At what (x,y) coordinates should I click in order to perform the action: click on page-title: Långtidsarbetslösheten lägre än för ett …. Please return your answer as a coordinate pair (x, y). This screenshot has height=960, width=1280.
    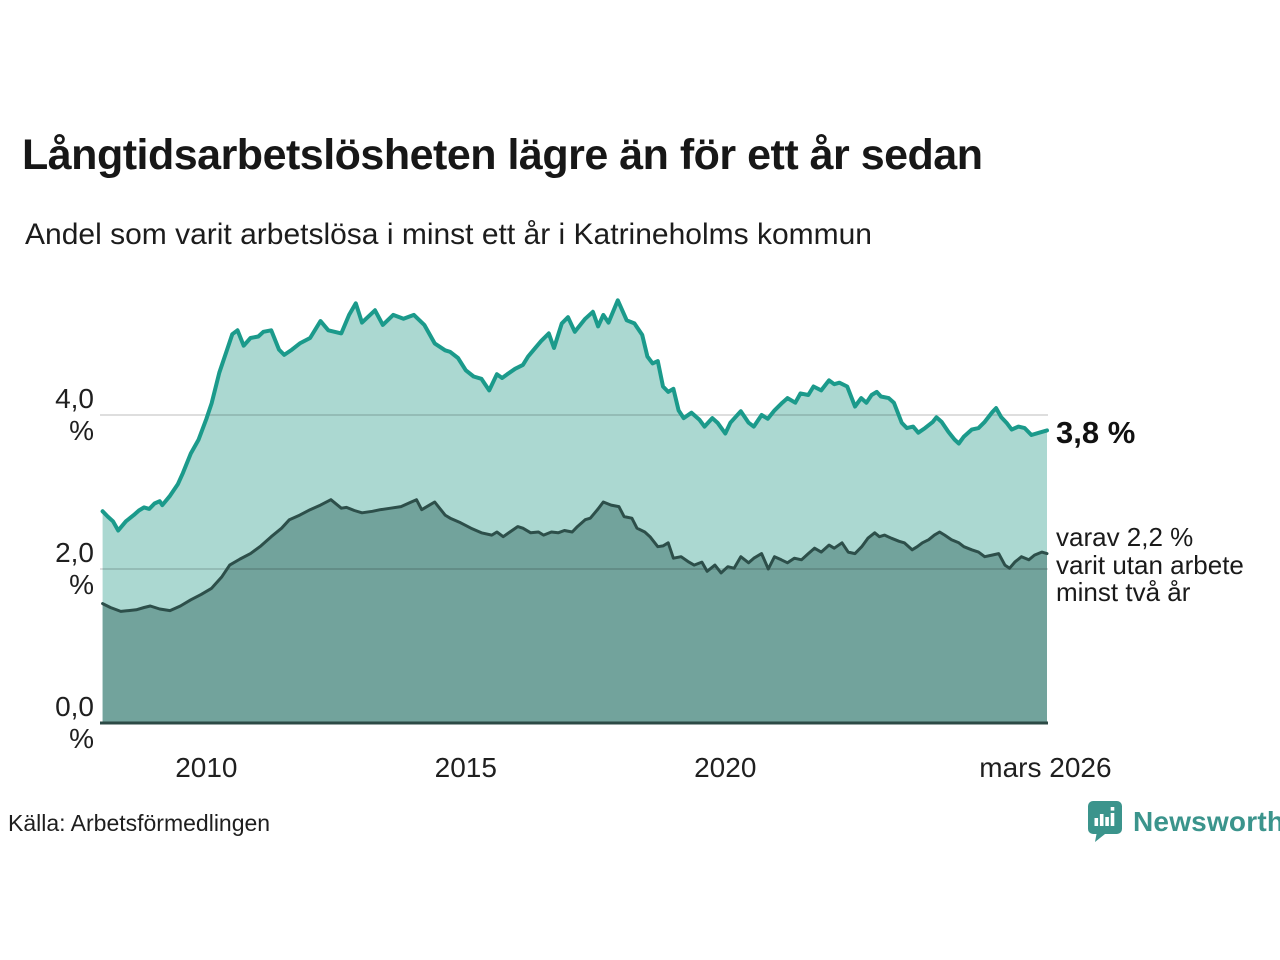
    Looking at the image, I should click on (502, 155).